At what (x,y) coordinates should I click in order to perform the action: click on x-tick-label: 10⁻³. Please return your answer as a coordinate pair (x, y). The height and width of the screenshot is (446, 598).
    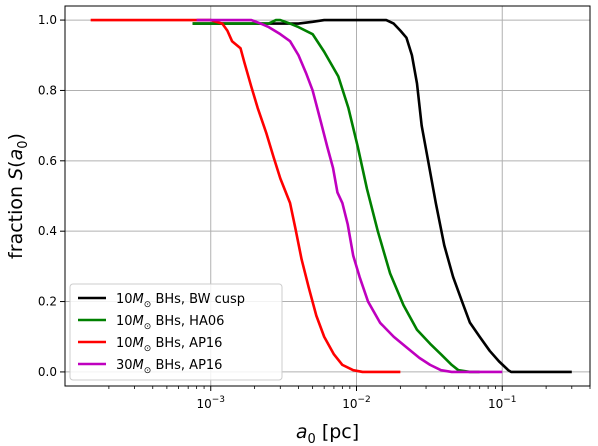
    Looking at the image, I should click on (210, 403).